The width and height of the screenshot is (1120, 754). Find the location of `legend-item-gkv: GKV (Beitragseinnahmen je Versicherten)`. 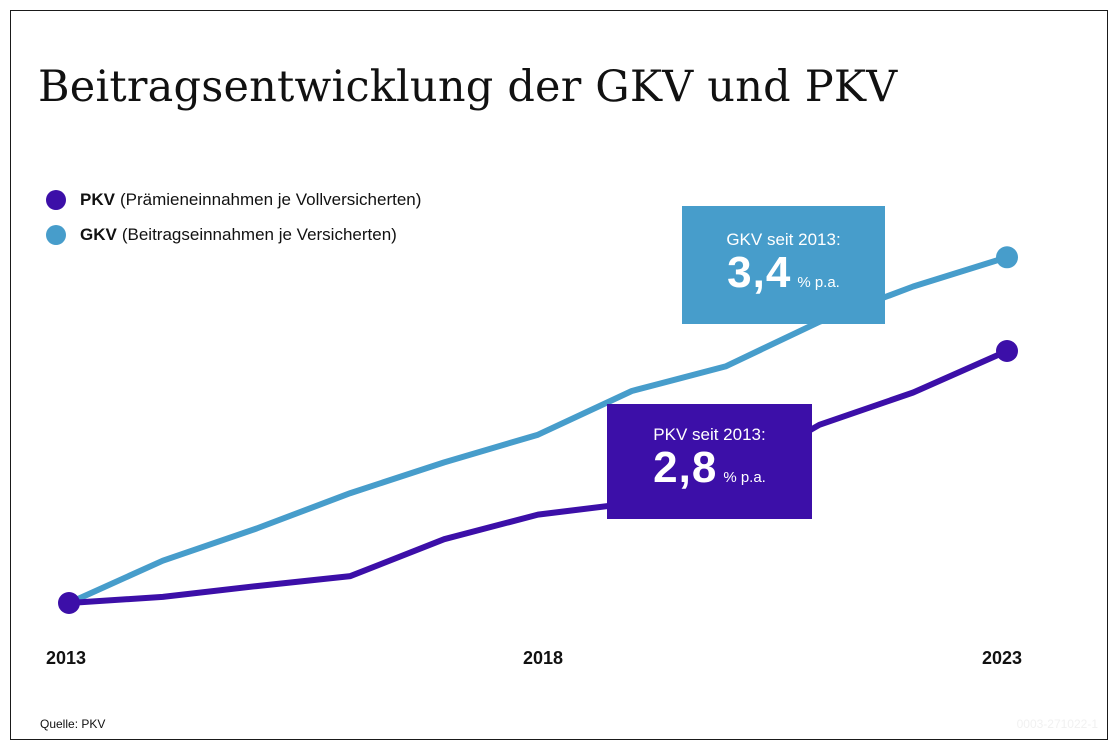

legend-item-gkv: GKV (Beitragseinnahmen je Versicherten) is located at coordinates (233, 235).